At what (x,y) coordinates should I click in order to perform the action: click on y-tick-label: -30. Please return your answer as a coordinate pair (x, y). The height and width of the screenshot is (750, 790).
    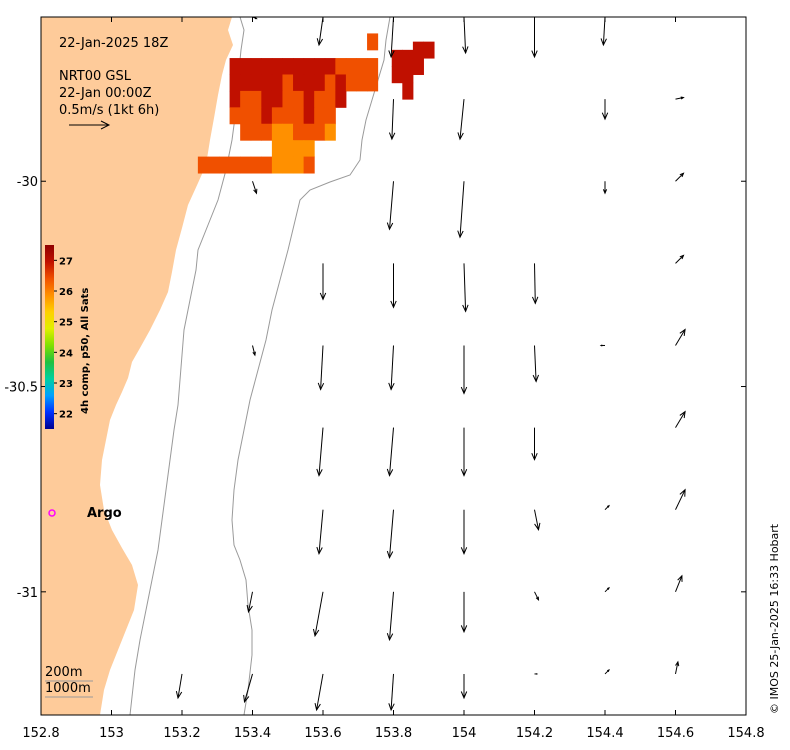
    Looking at the image, I should click on (27, 182).